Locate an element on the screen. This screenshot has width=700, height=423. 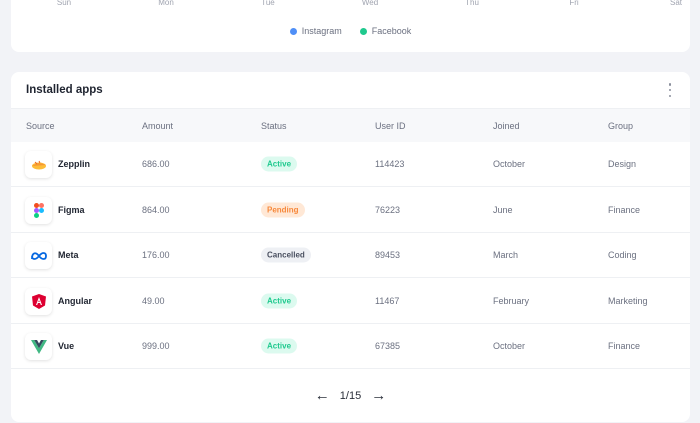
cell-user-id: 89453 is located at coordinates (388, 255).